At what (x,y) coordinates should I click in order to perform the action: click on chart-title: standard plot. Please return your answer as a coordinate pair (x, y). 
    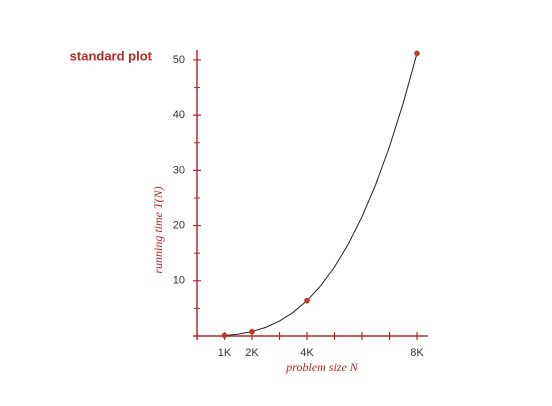
    Looking at the image, I should click on (111, 55).